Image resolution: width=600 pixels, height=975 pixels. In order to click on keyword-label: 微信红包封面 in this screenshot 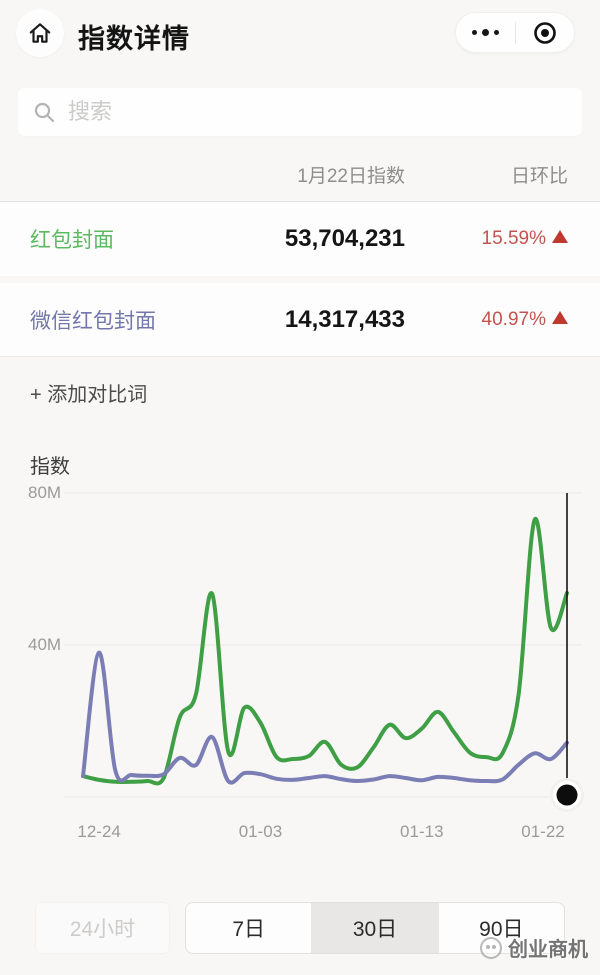, I will do `click(93, 321)`.